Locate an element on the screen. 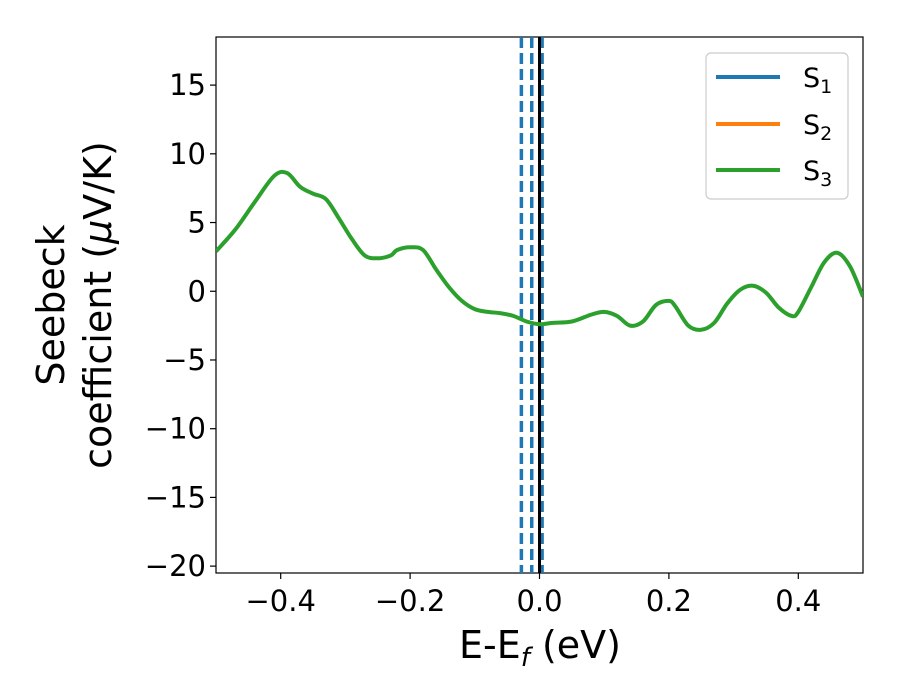 Image resolution: width=900 pixels, height=700 pixels. y-tick-label: 10 is located at coordinates (187, 154).